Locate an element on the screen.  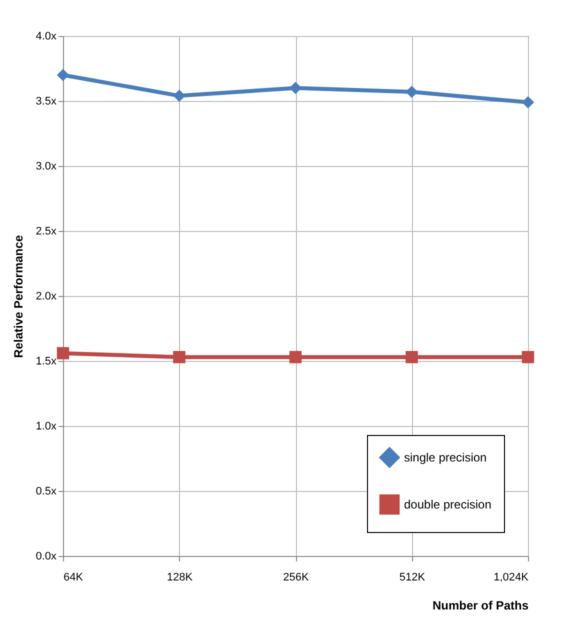
y-tick-label: 0.0x is located at coordinates (46, 556).